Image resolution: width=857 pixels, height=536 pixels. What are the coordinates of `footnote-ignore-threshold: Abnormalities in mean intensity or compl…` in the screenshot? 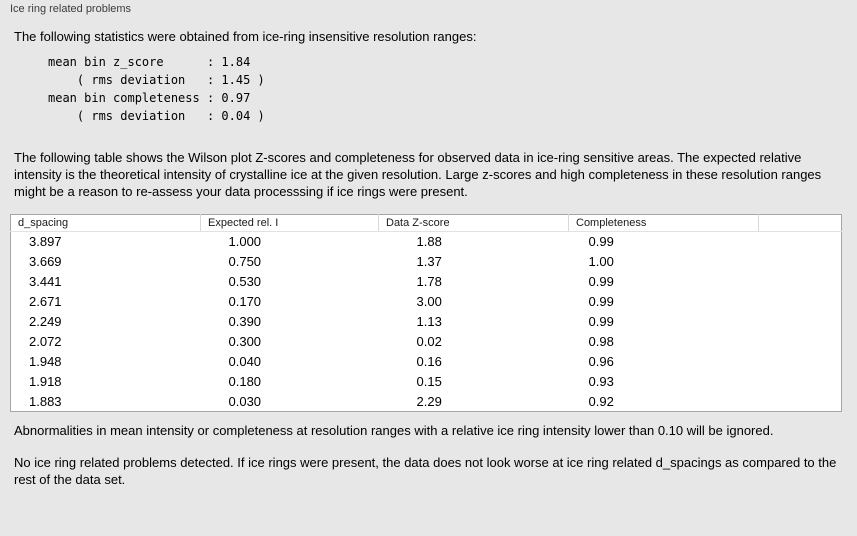 It's located at (394, 430).